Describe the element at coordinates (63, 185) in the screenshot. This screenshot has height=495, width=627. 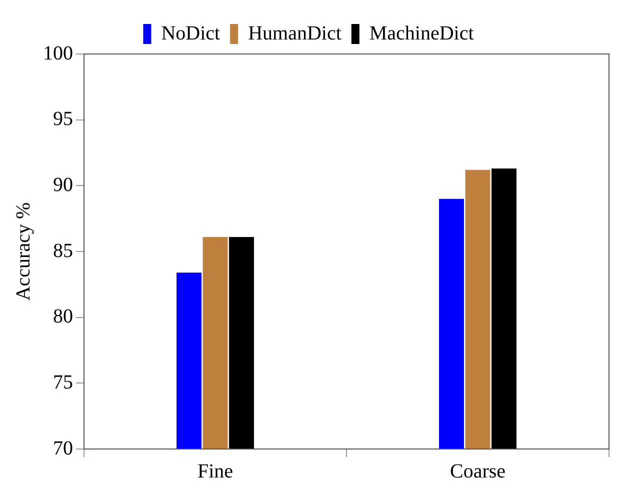
I see `y-tick-label: 90` at that location.